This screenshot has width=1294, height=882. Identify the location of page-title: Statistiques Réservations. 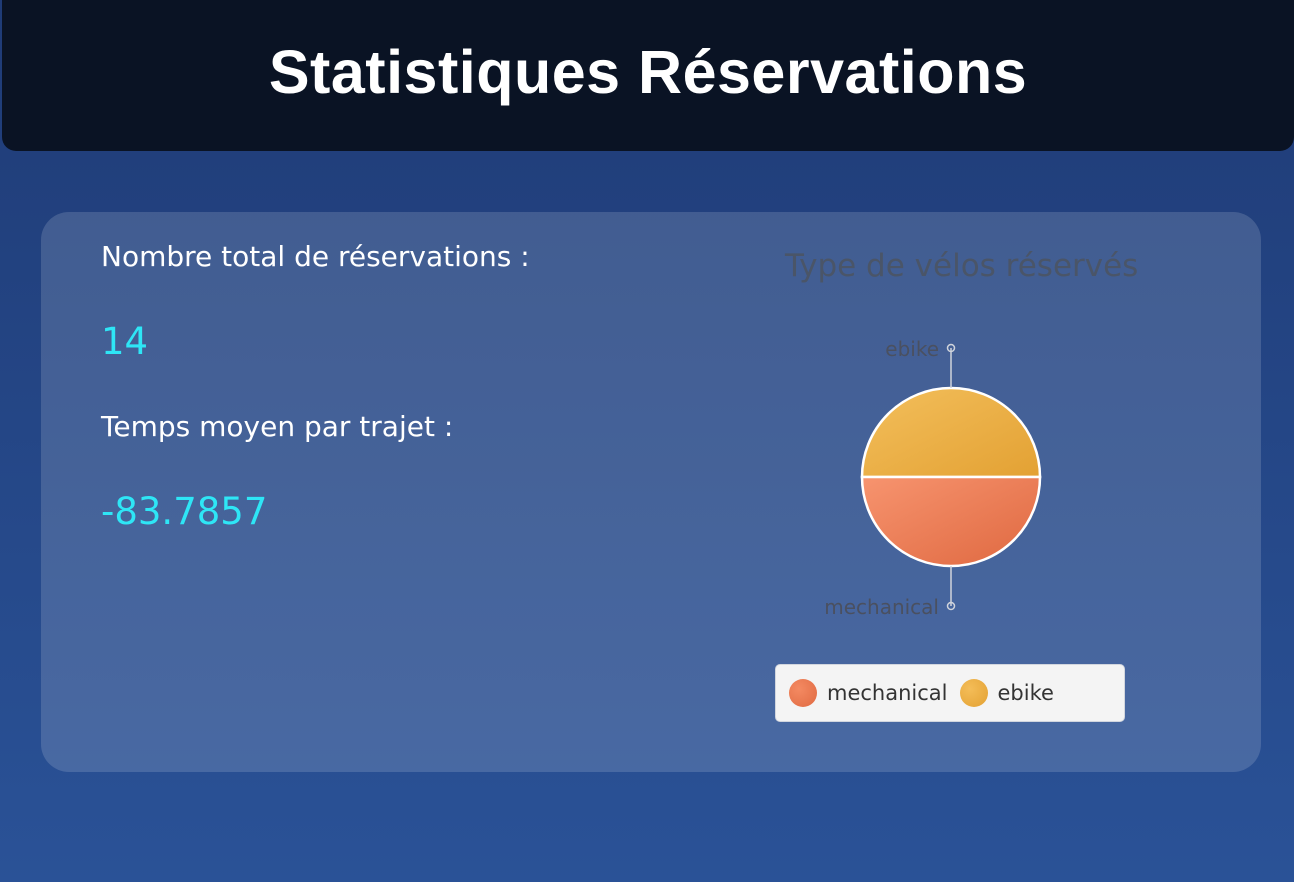
(648, 71).